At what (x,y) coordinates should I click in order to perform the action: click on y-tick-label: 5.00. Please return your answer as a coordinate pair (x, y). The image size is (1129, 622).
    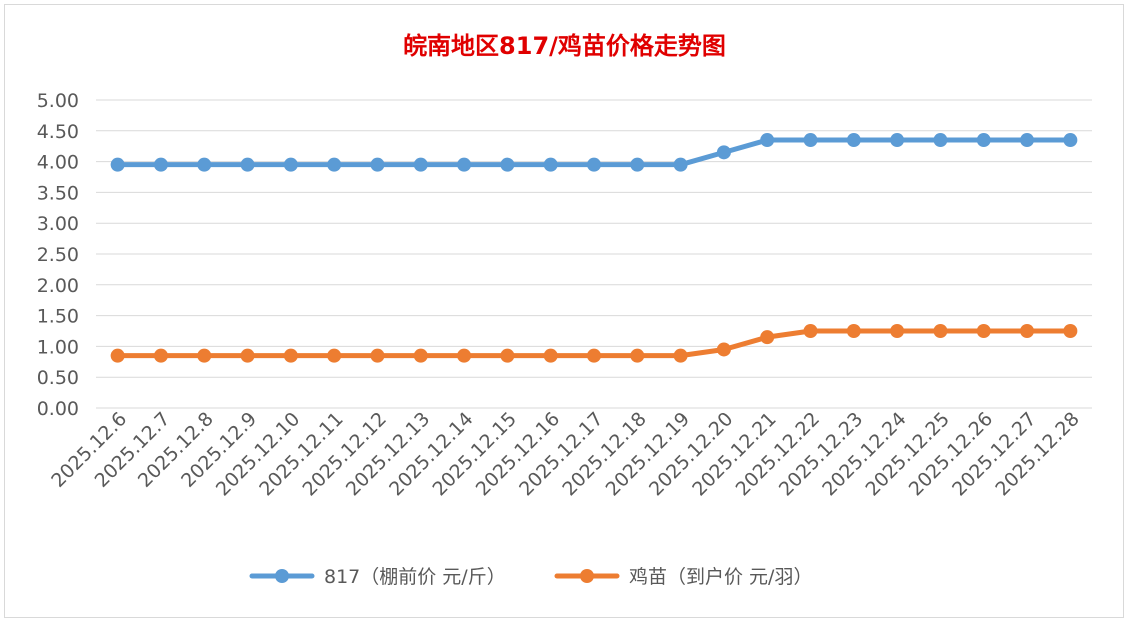
    Looking at the image, I should click on (58, 101).